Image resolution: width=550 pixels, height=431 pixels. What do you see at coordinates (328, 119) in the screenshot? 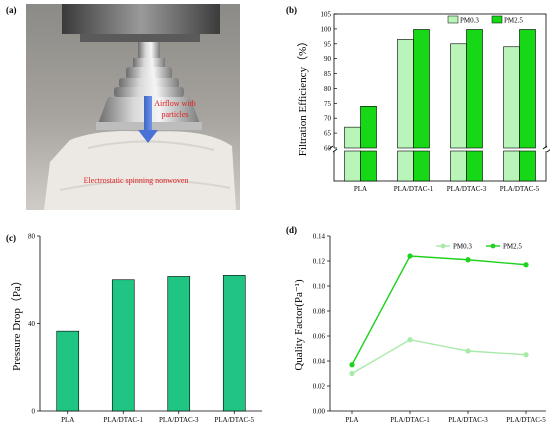
I see `panel-b-ytick-label: 70` at bounding box center [328, 119].